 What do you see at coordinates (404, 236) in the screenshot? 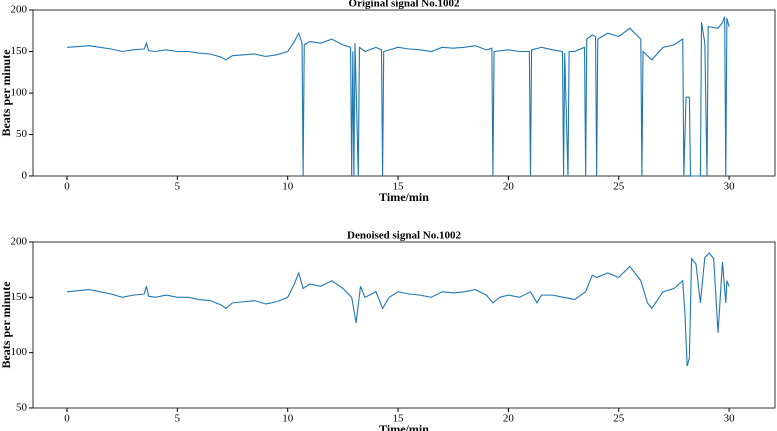
I see `chart-title: Denoised signal No.1002` at bounding box center [404, 236].